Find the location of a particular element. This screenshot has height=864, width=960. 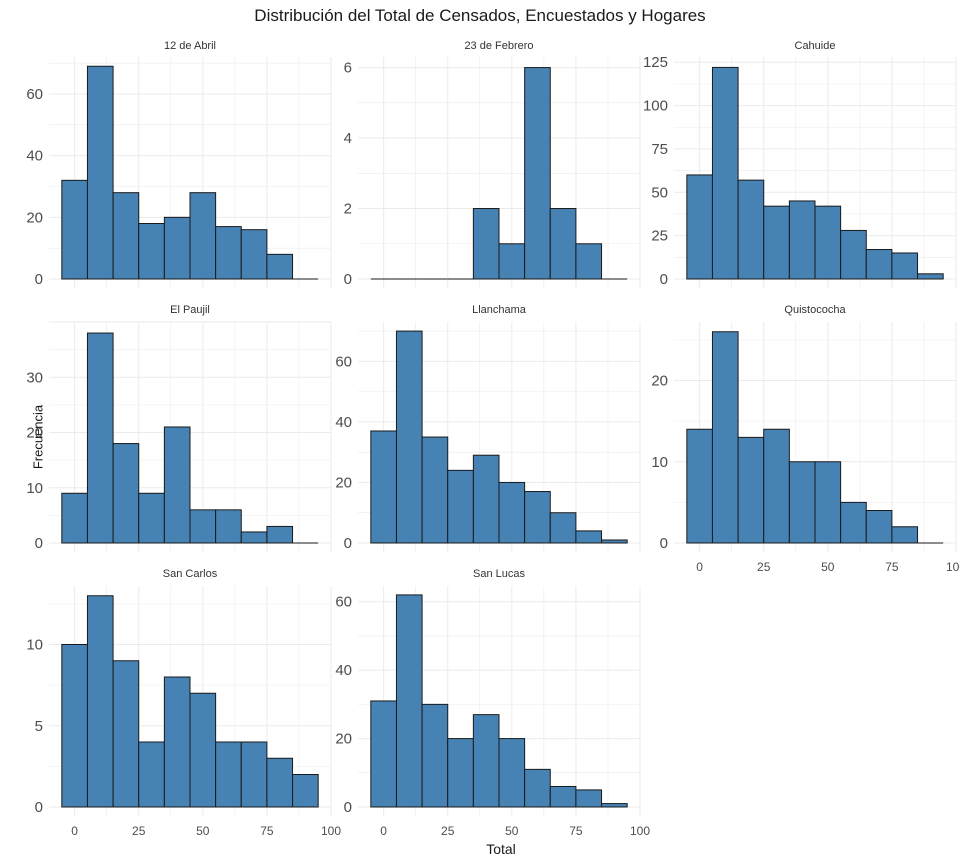

x-tick-san-carlos: 100 is located at coordinates (331, 831).